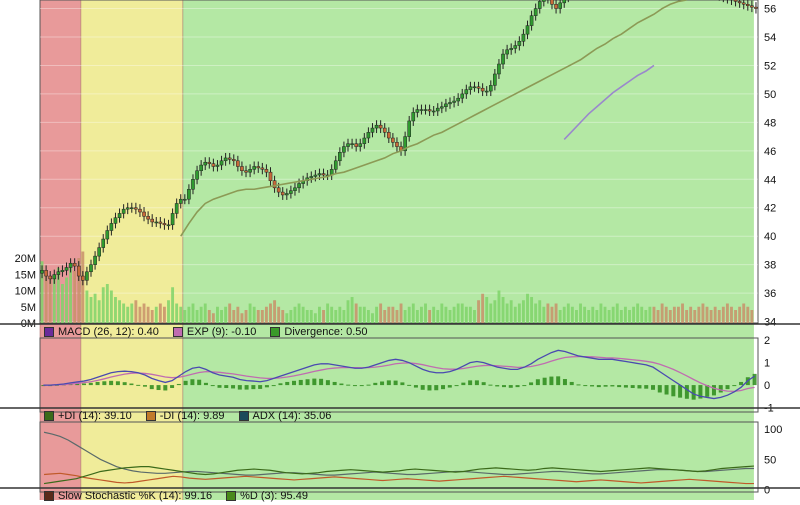  I want to click on macd-frame, so click(399, 375).